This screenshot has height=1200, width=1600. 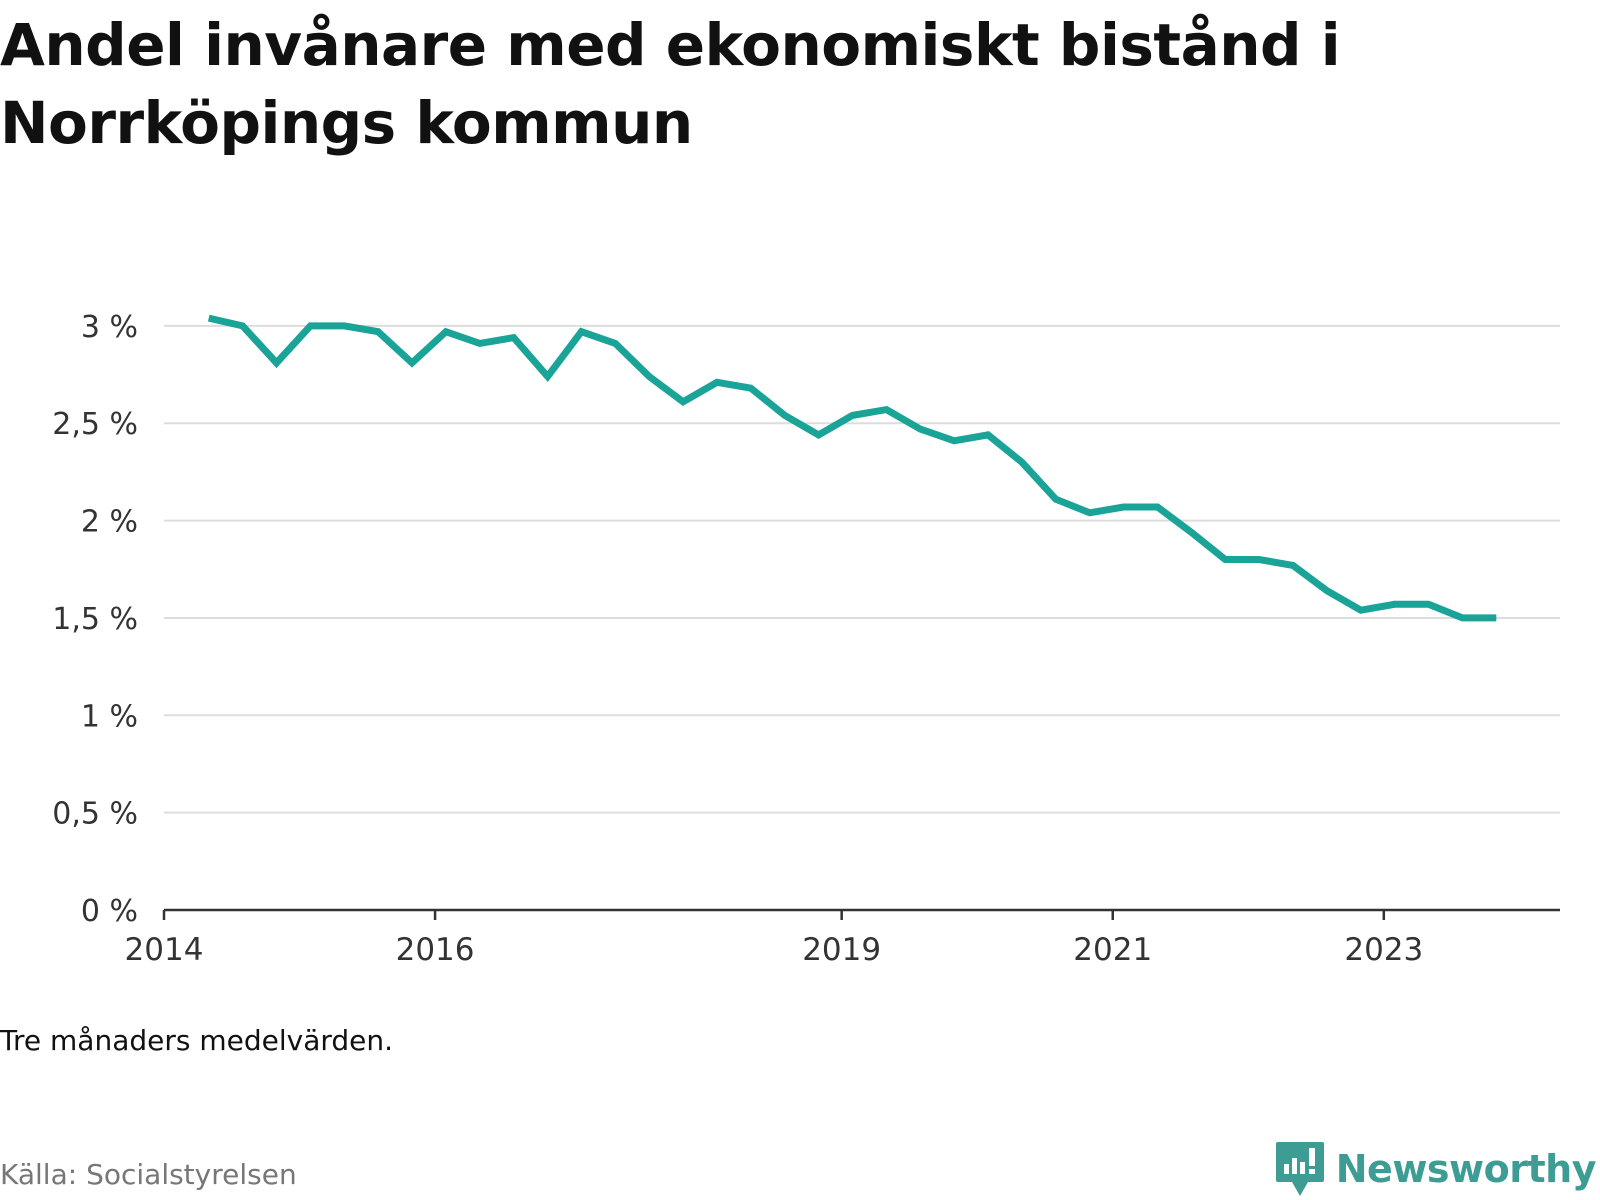 What do you see at coordinates (841, 950) in the screenshot?
I see `x-tick-label: 2019` at bounding box center [841, 950].